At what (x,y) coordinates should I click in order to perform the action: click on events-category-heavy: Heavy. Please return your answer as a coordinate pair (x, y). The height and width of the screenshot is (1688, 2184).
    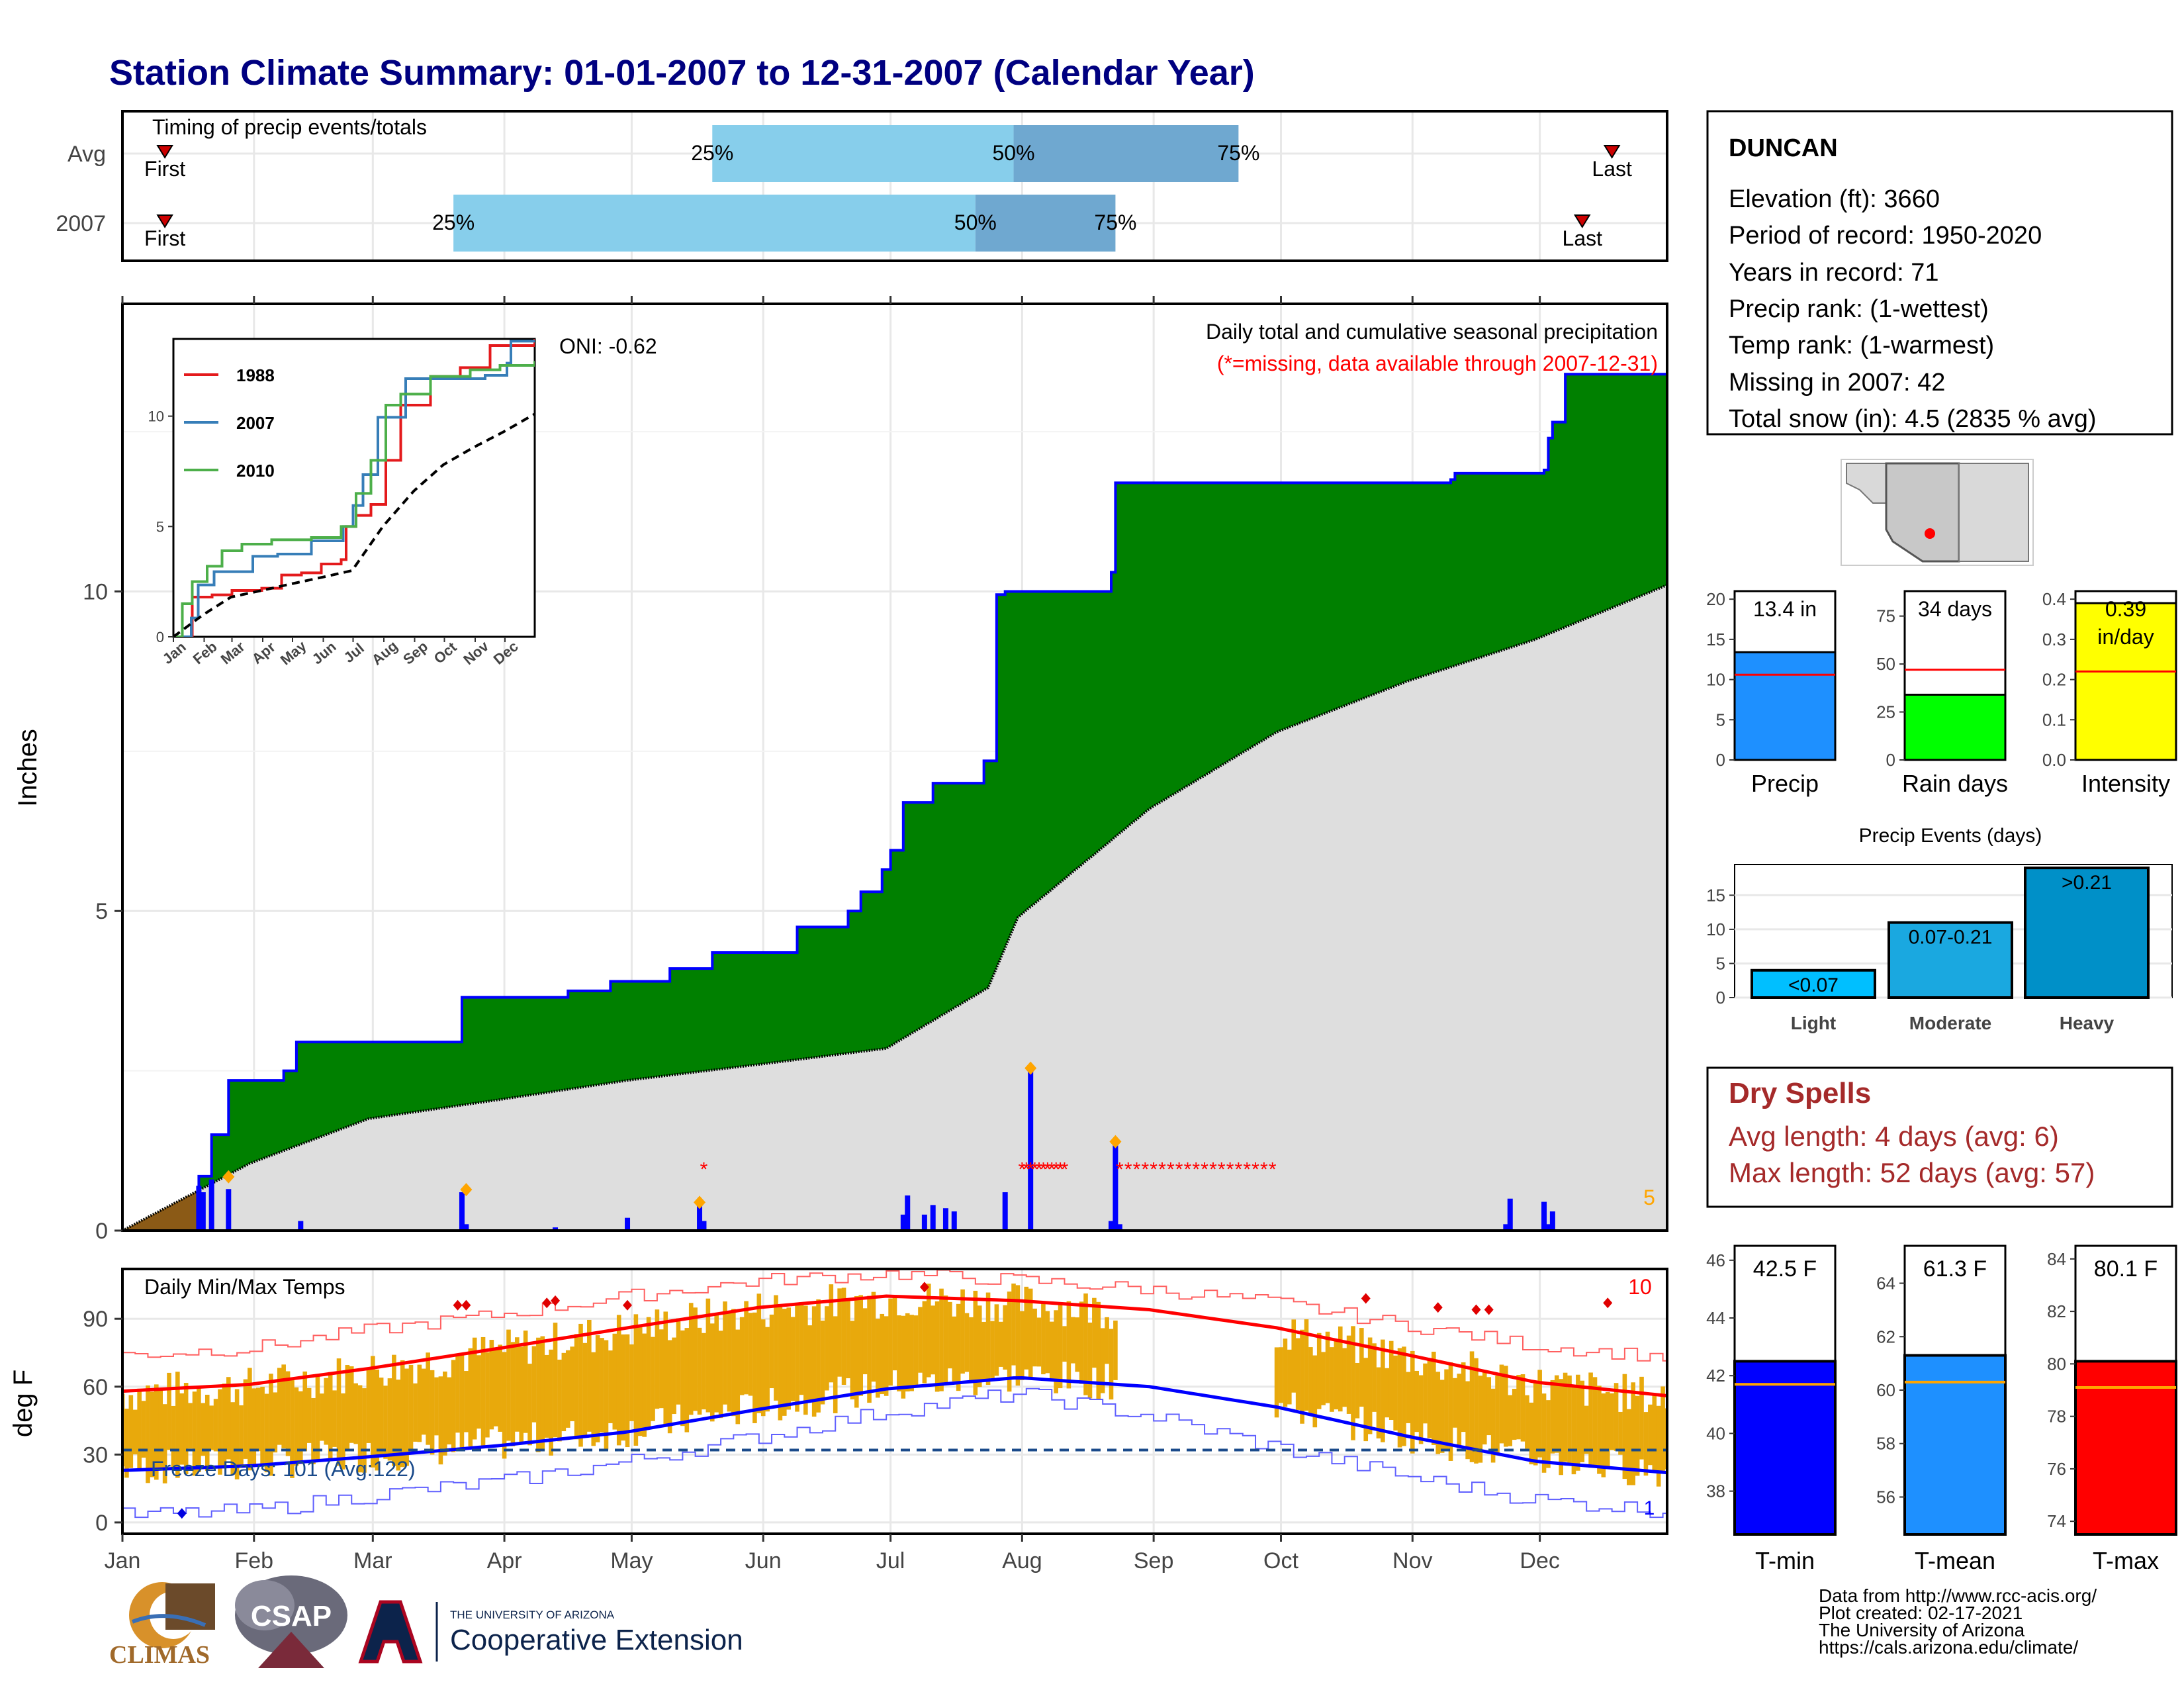
    Looking at the image, I should click on (2087, 1023).